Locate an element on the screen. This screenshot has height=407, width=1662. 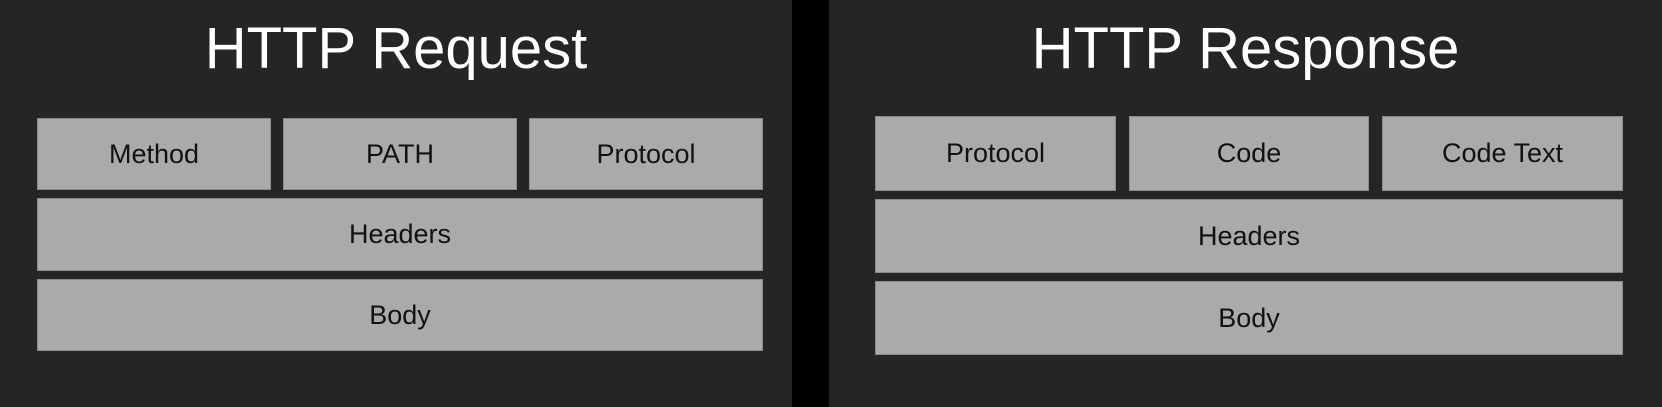
response-protocol-box: Protocol is located at coordinates (995, 153).